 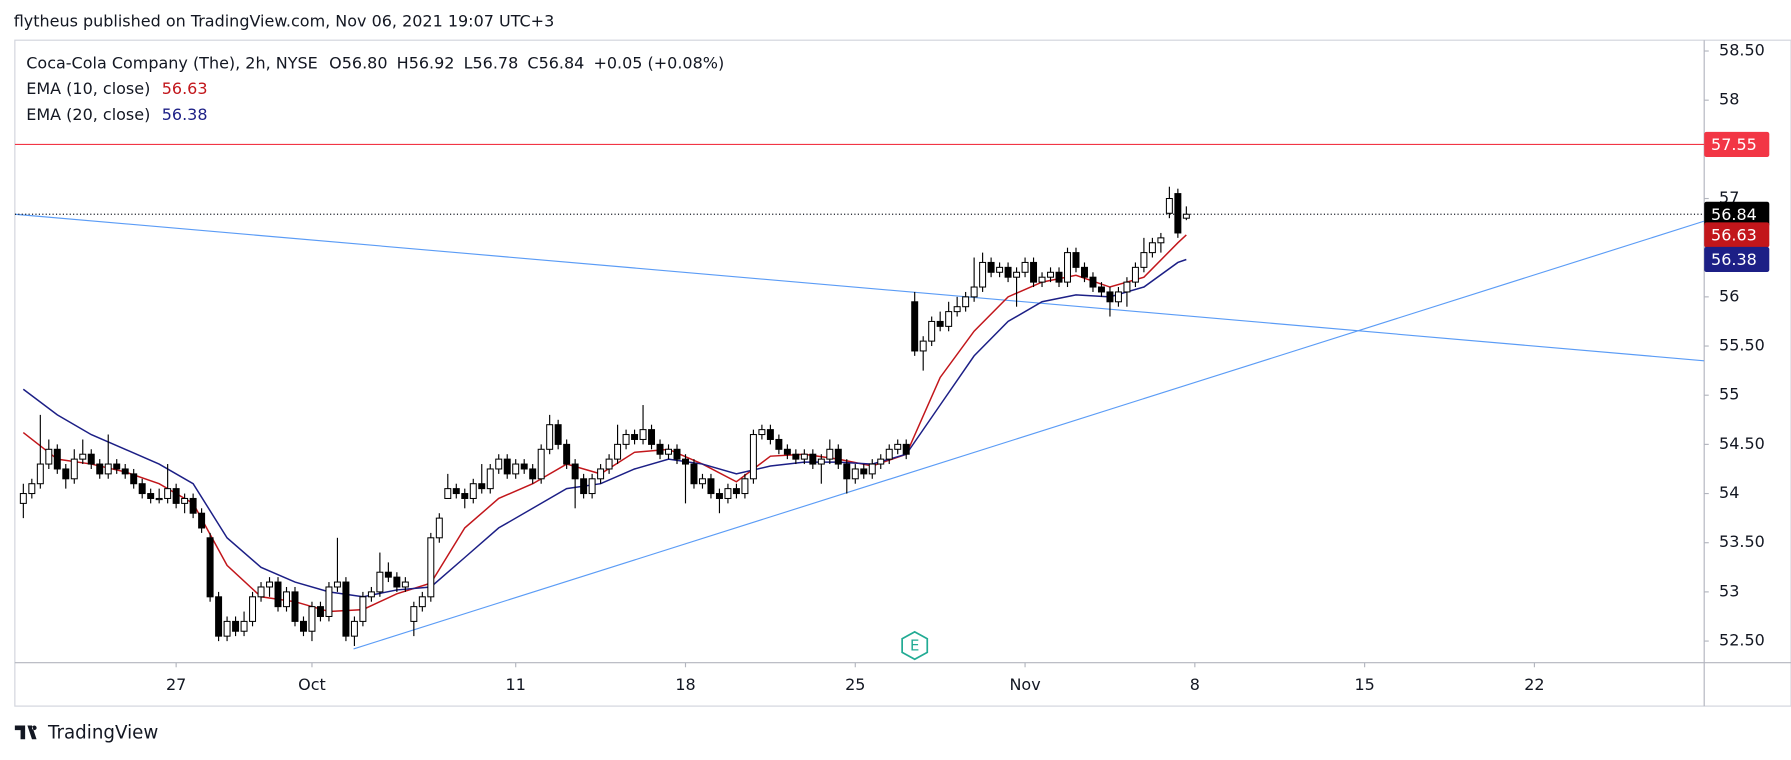 What do you see at coordinates (335, 63) in the screenshot?
I see `legend-key: O` at bounding box center [335, 63].